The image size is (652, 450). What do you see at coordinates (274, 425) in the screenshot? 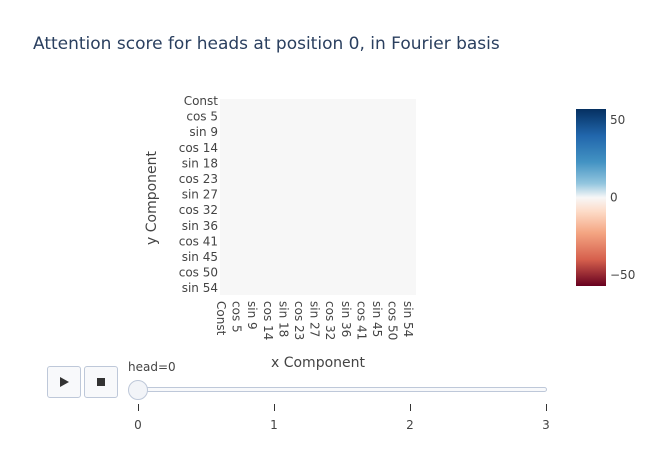
I see `slider-step-label: 1` at bounding box center [274, 425].